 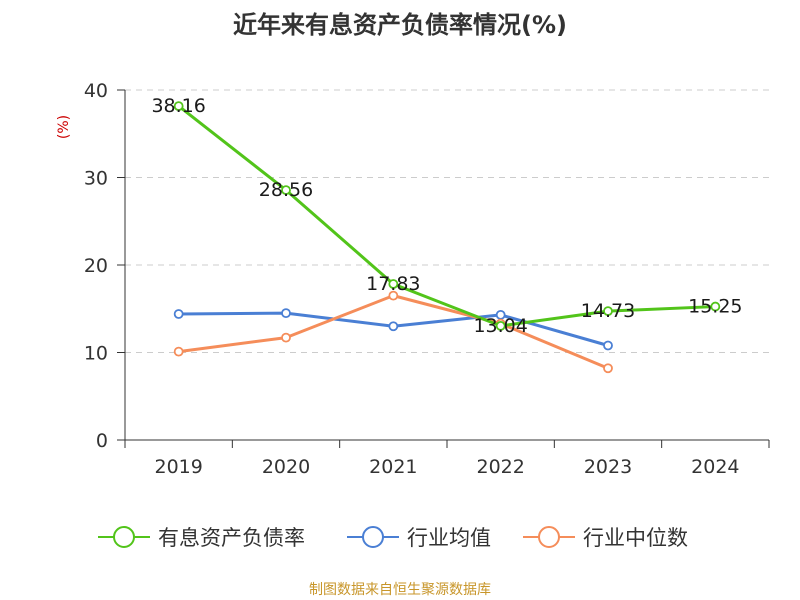 I want to click on y-tick-label: 10, so click(x=96, y=354).